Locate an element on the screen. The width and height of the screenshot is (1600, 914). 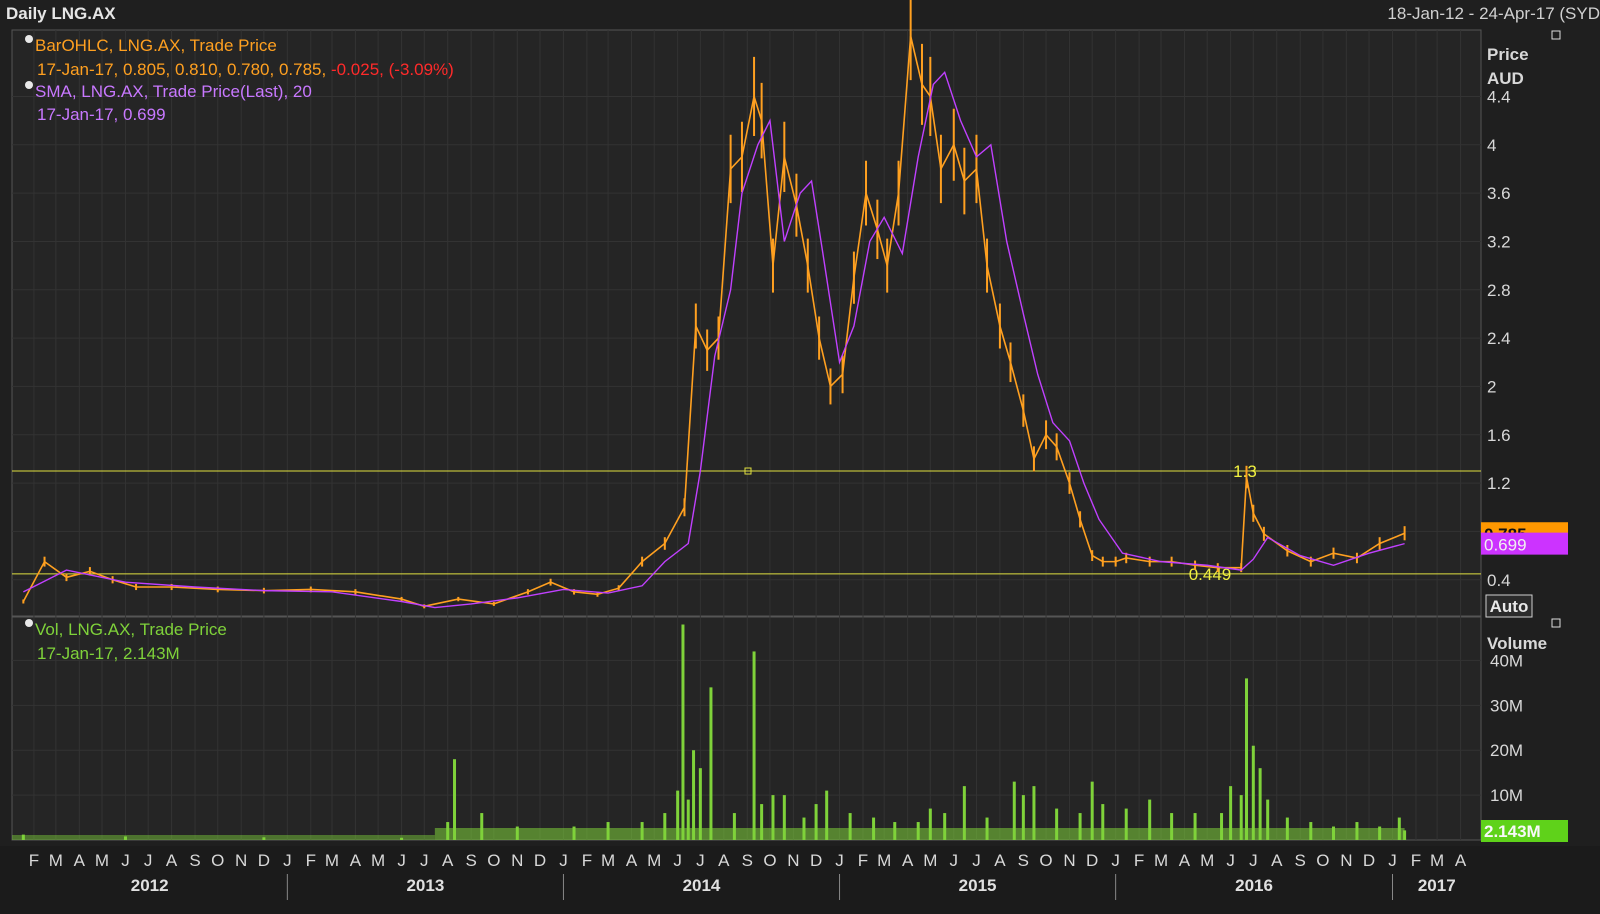
legend-price-values: 17-Jan-17, 0.805, 0.810, 0.780, 0.785, is located at coordinates (182, 69).